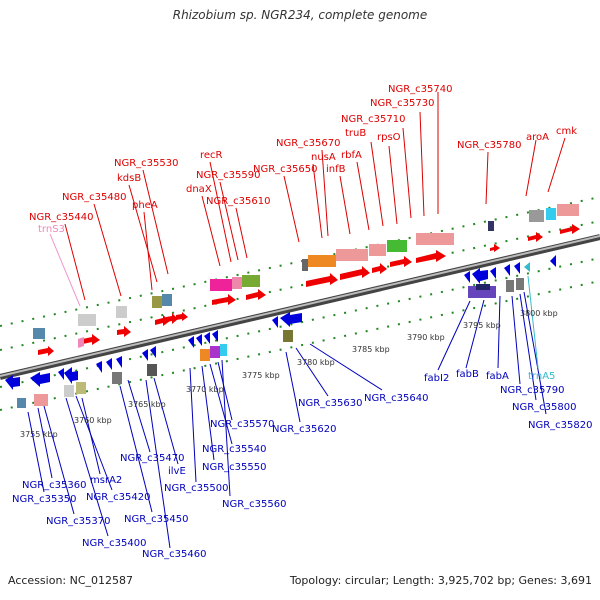 This screenshot has height=600, width=600. I want to click on gene-label: NGR_c35590, so click(228, 175).